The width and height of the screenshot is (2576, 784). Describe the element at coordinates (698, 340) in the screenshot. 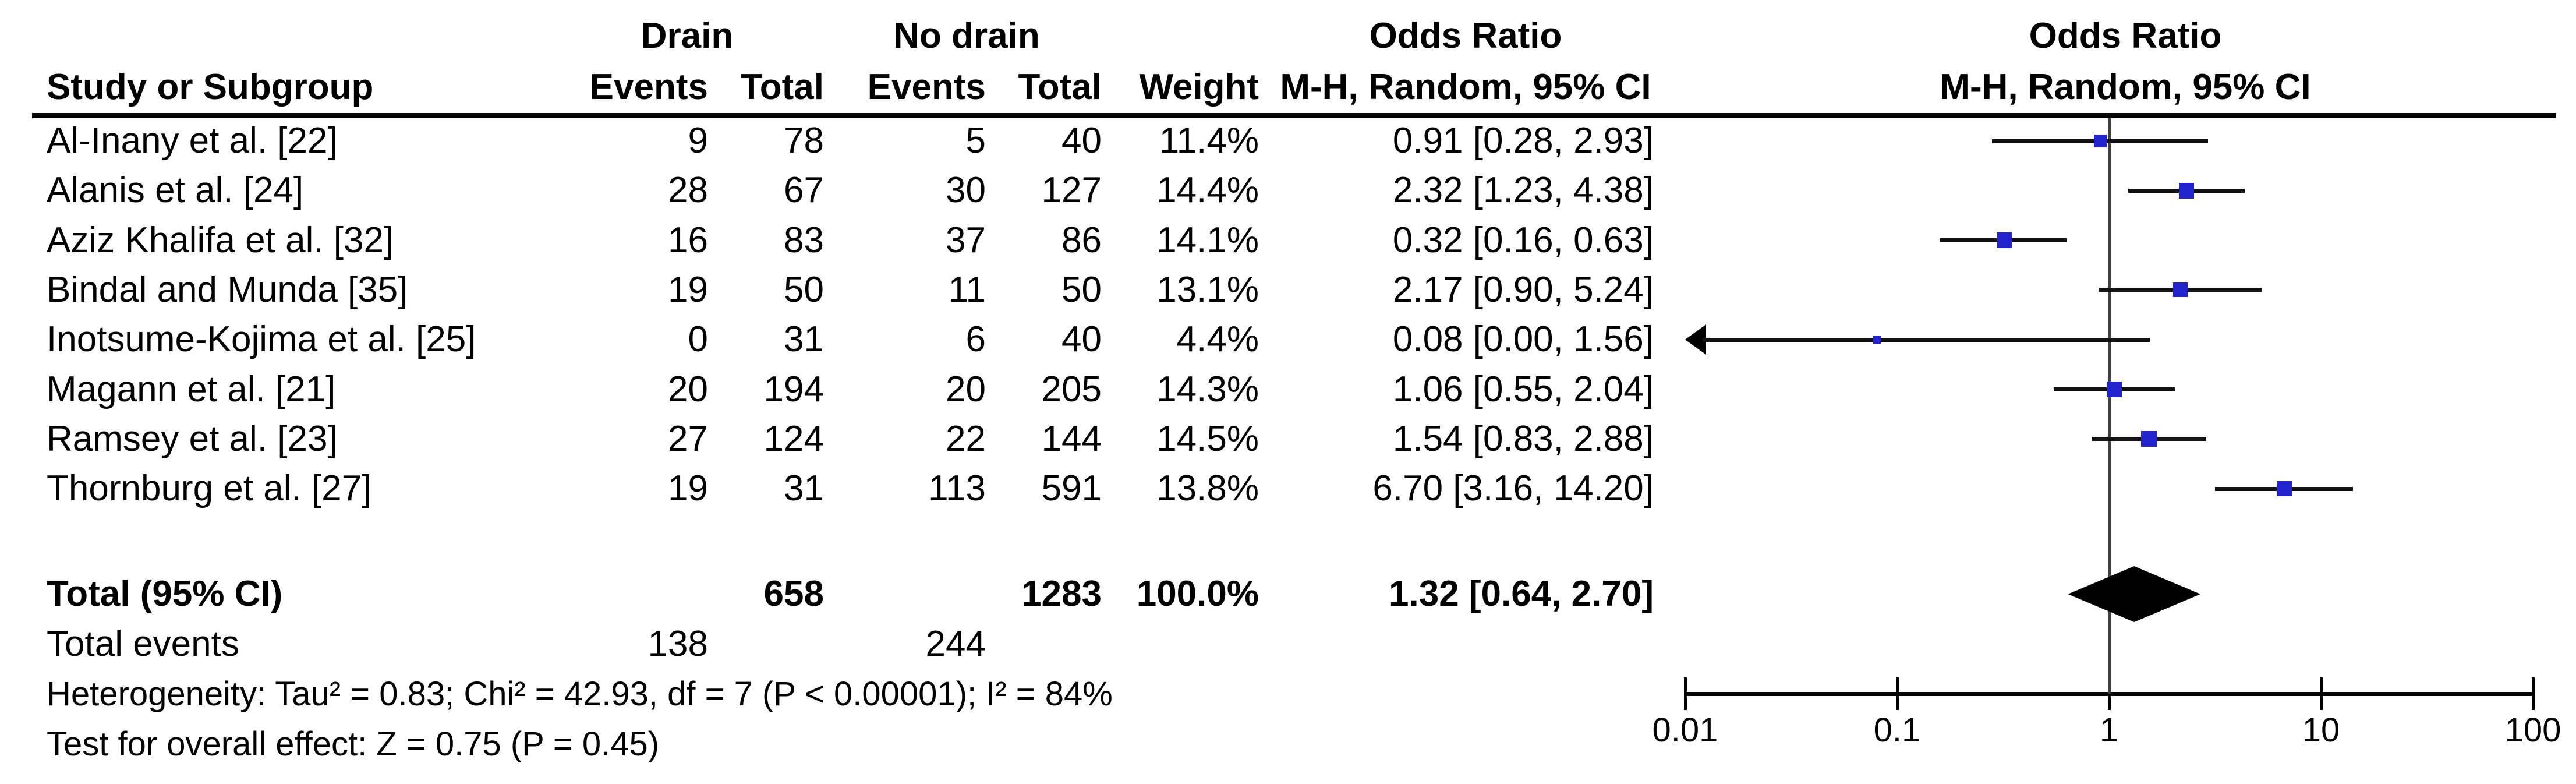

I see `study-drain-events: 0` at that location.